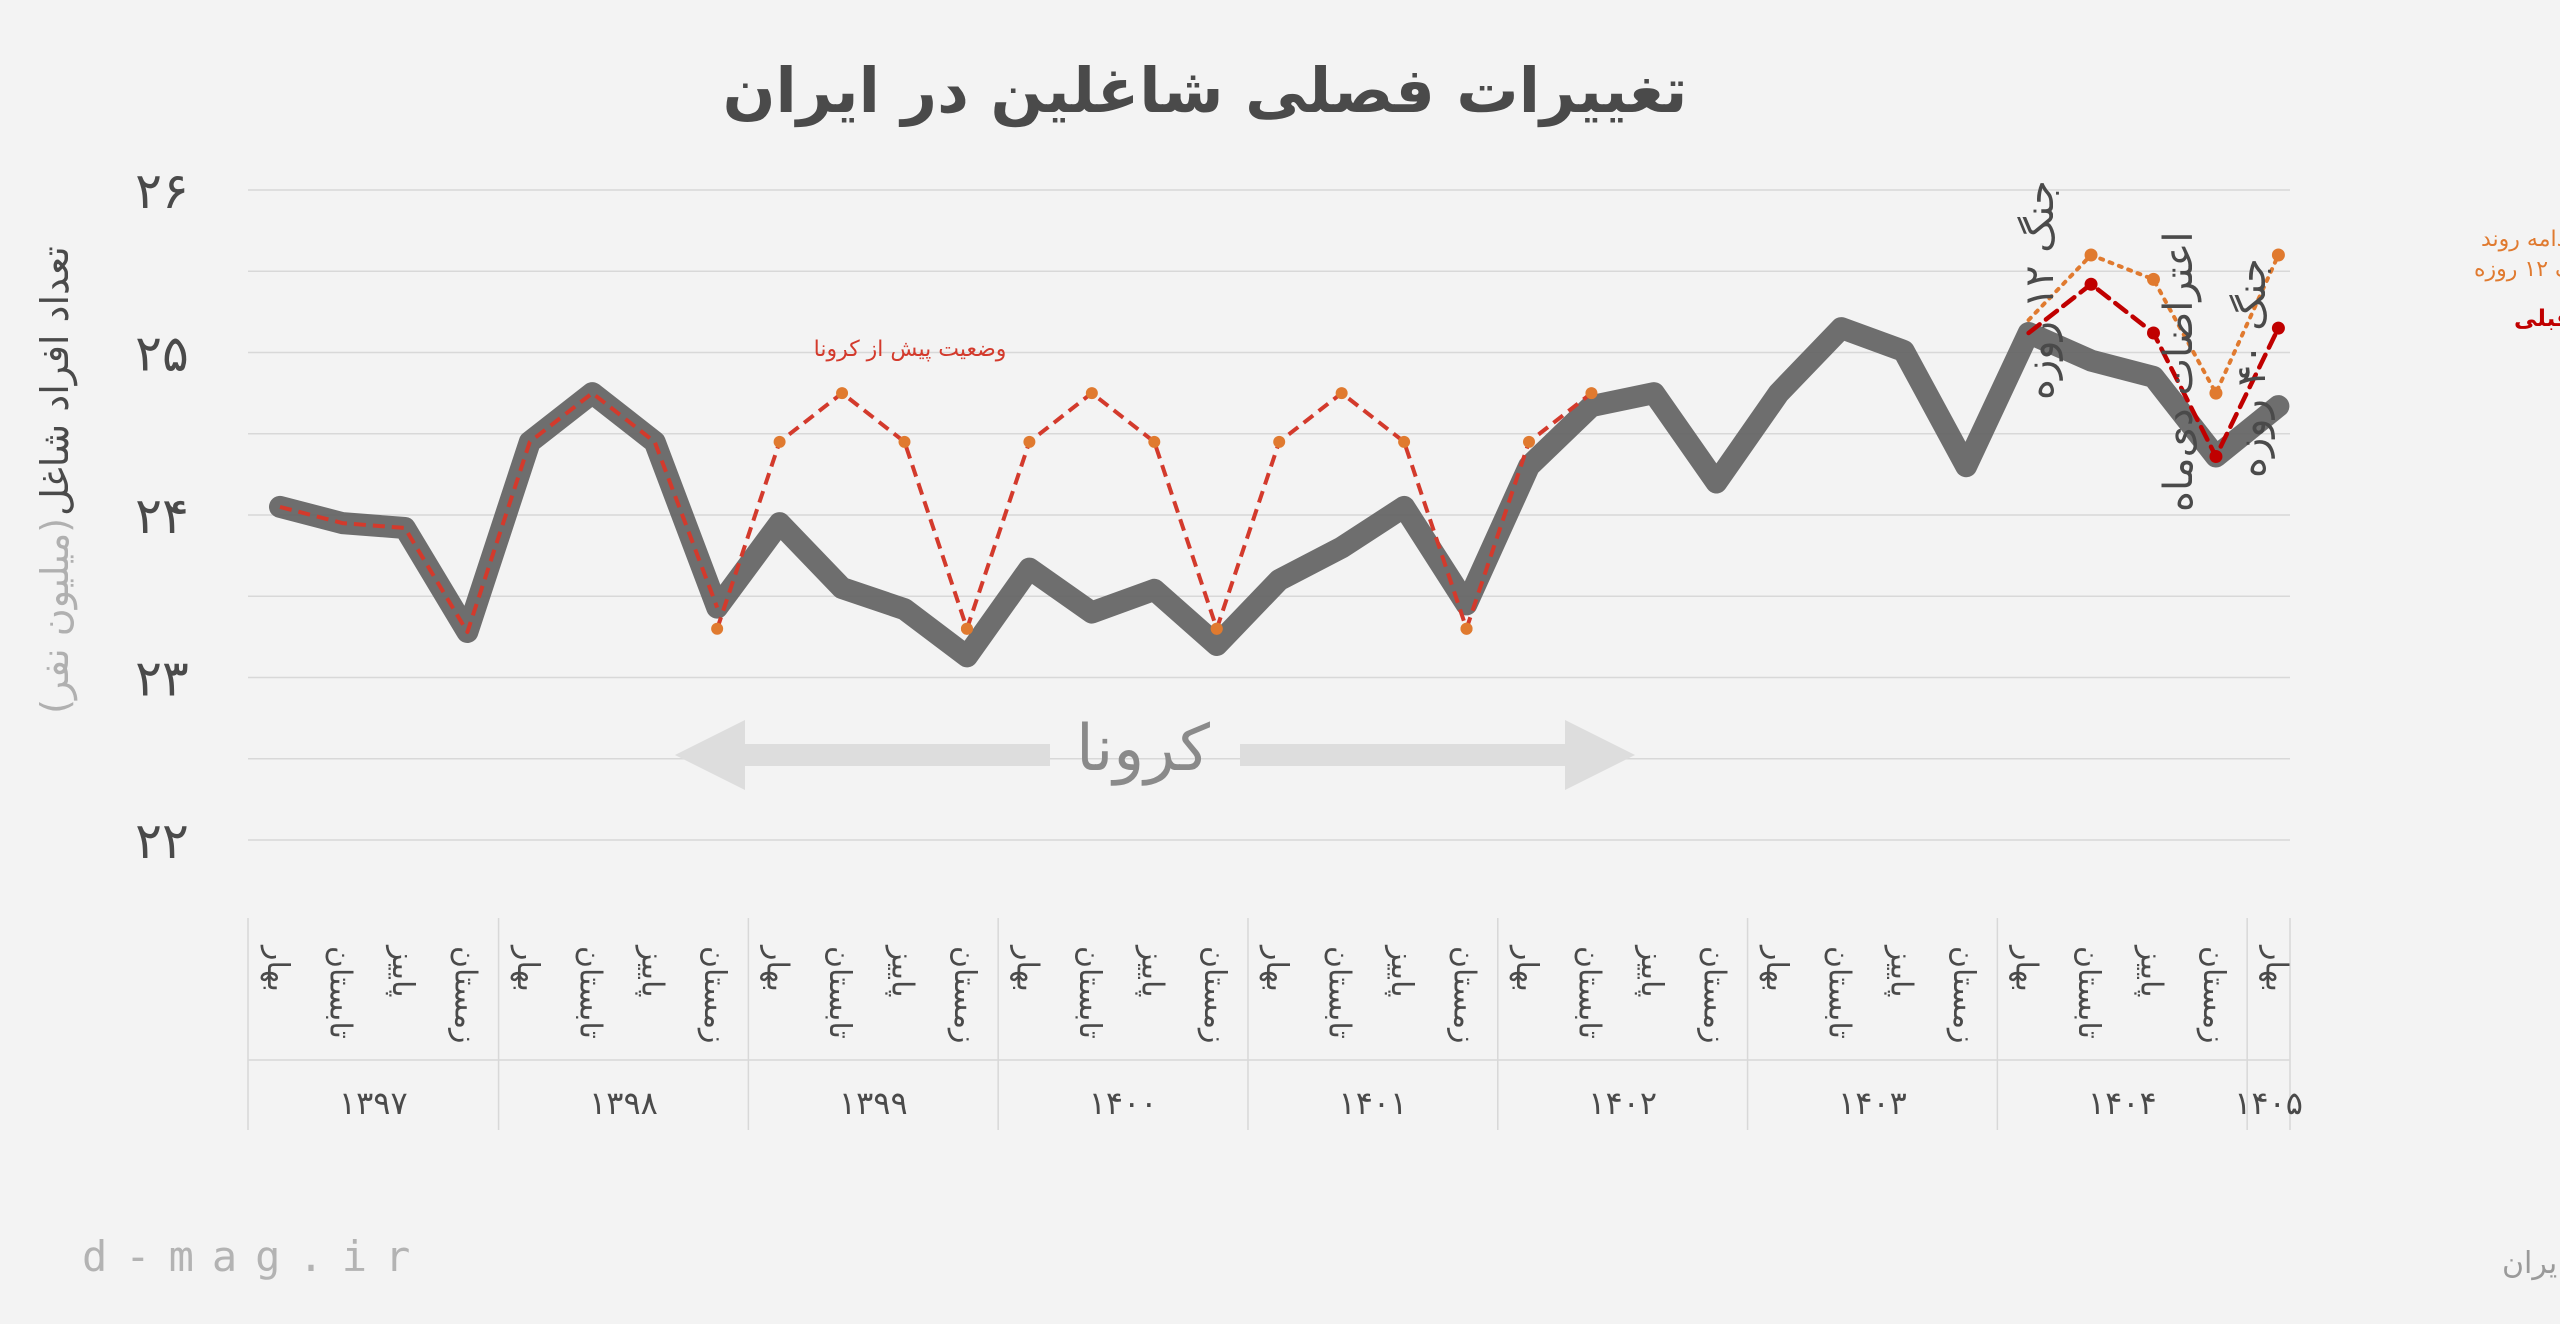 Image resolution: width=2560 pixels, height=1324 pixels. I want to click on year-label: ۱۳۹۸, so click(623, 1103).